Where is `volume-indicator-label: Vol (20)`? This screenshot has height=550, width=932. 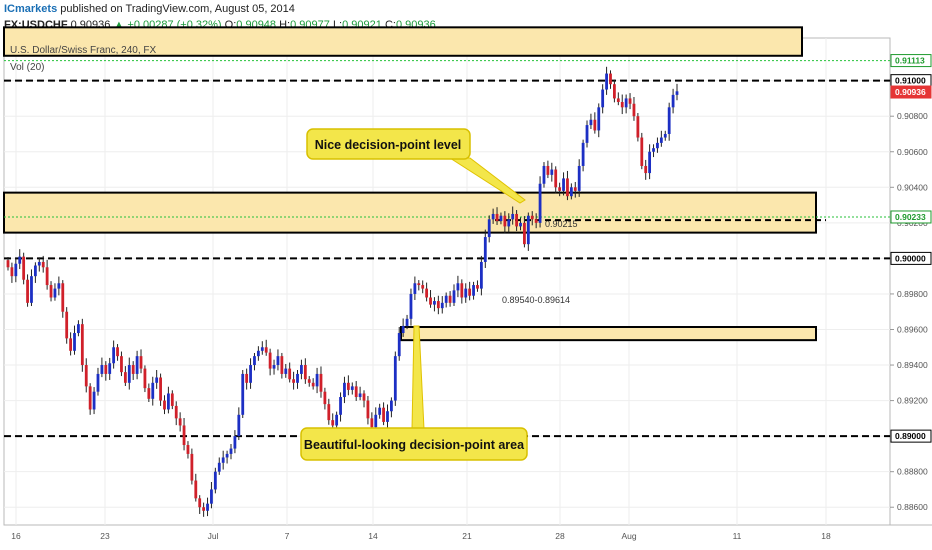
volume-indicator-label: Vol (20) is located at coordinates (27, 67).